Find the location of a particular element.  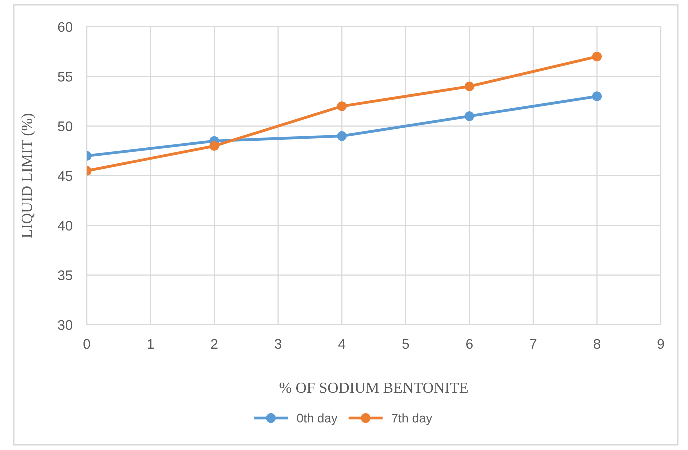

x-tick-label: 7 is located at coordinates (533, 344).